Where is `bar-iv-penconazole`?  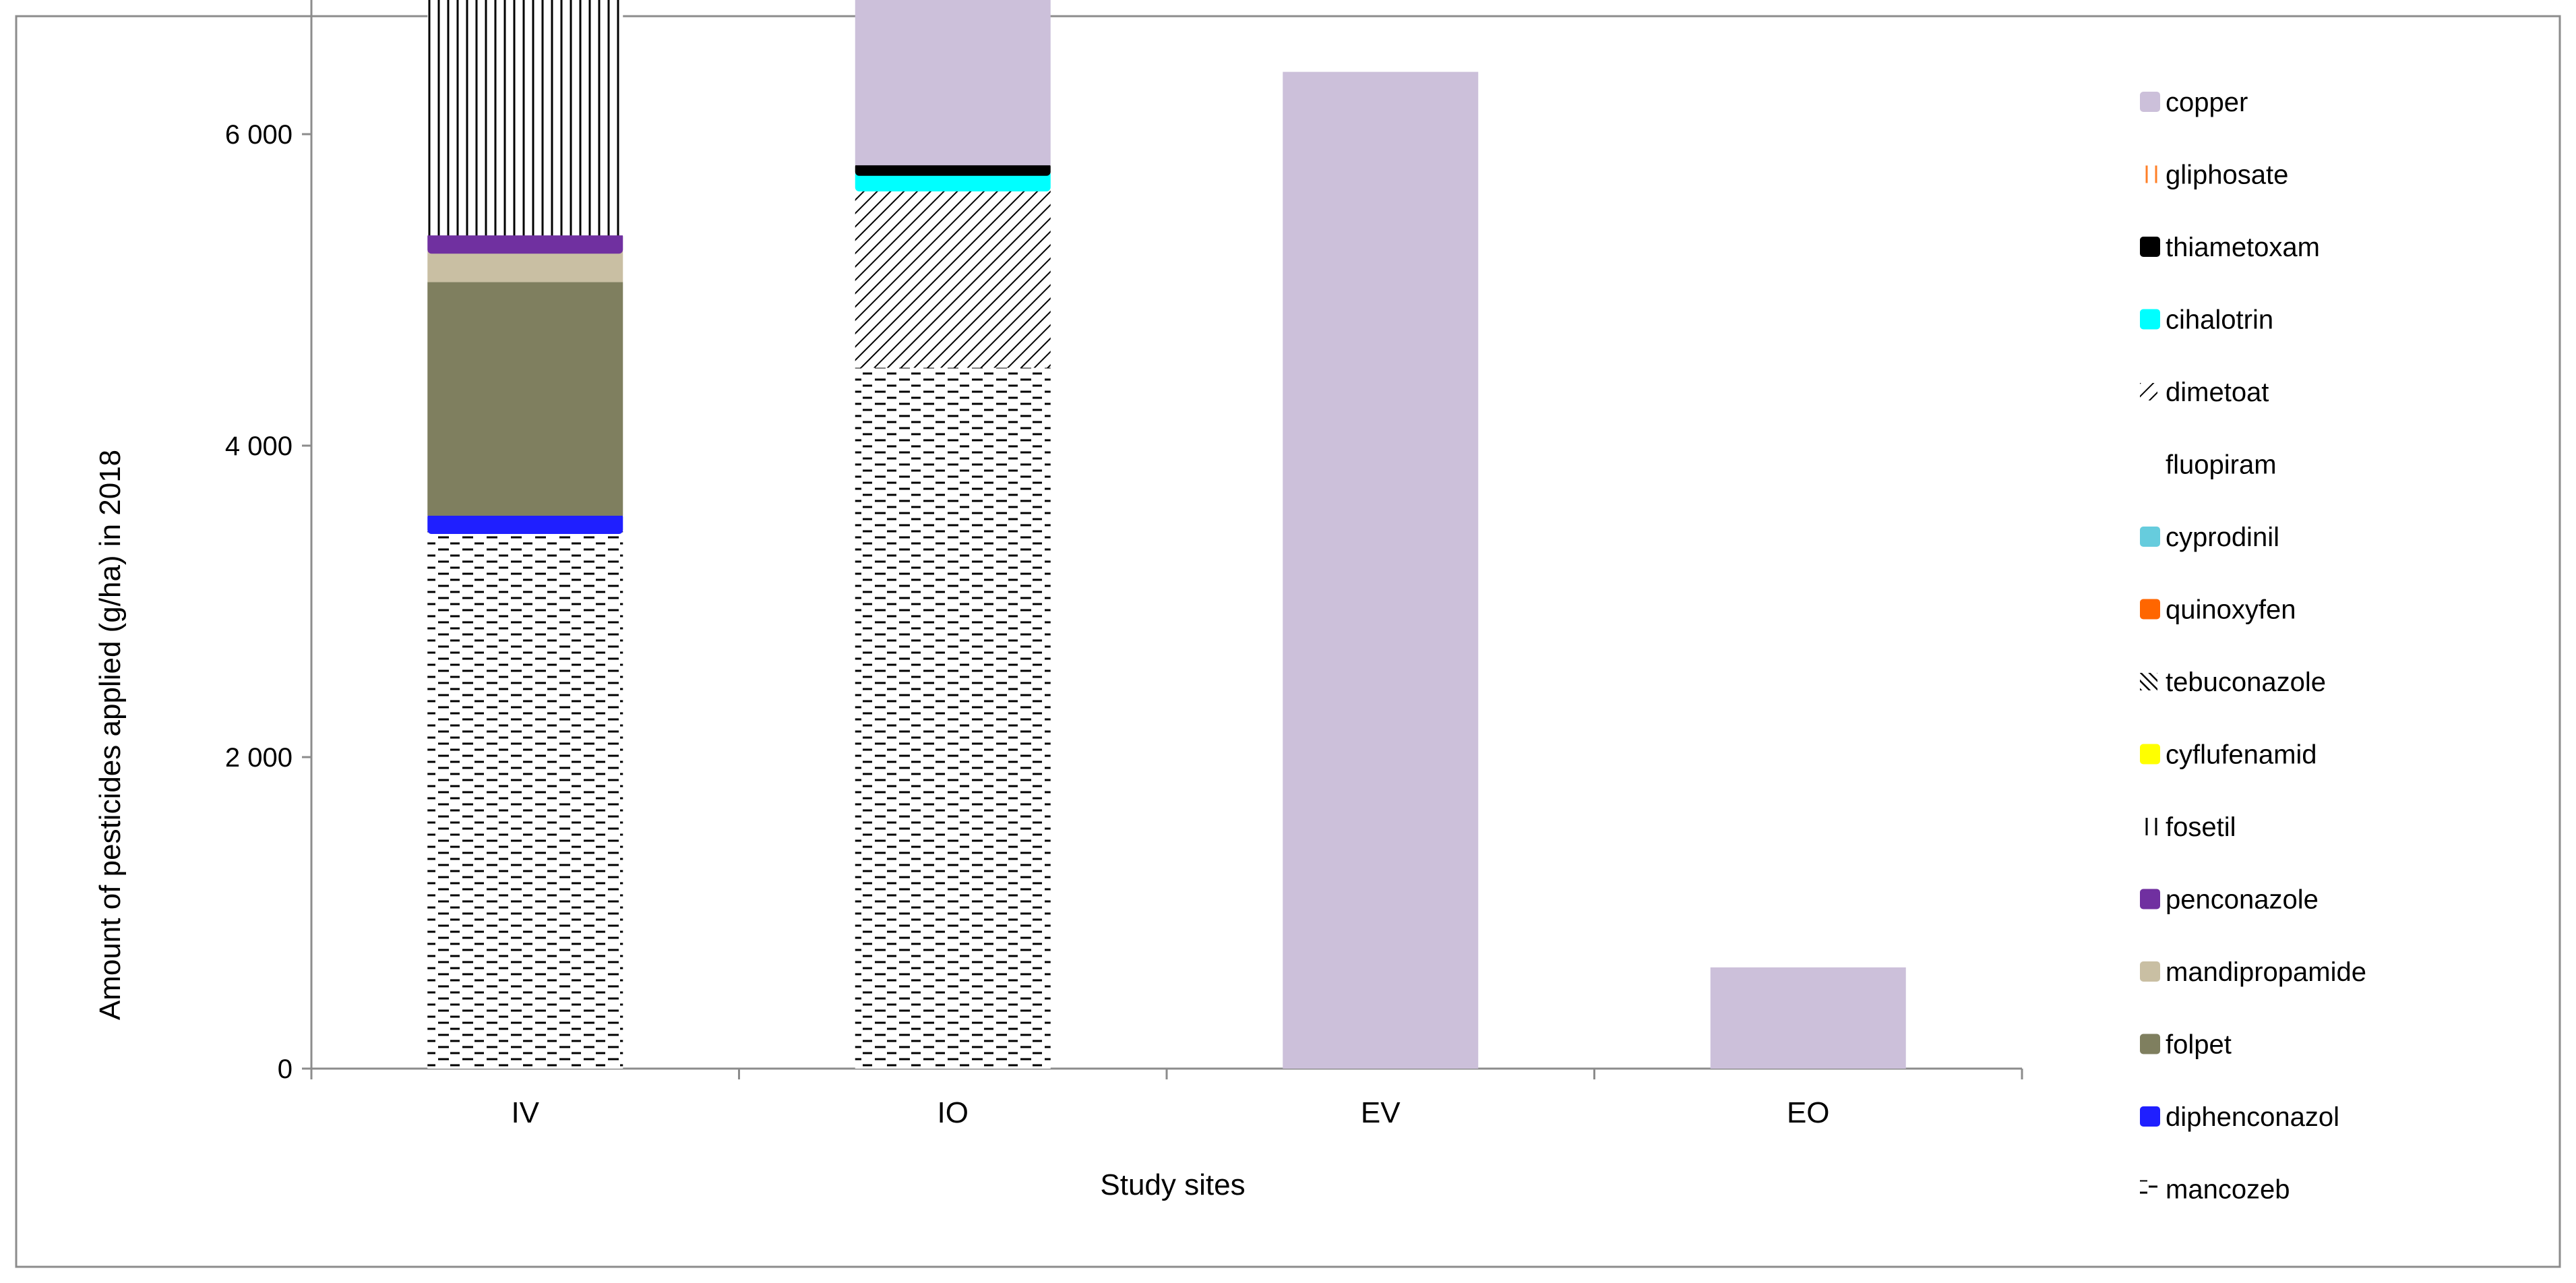
bar-iv-penconazole is located at coordinates (525, 243).